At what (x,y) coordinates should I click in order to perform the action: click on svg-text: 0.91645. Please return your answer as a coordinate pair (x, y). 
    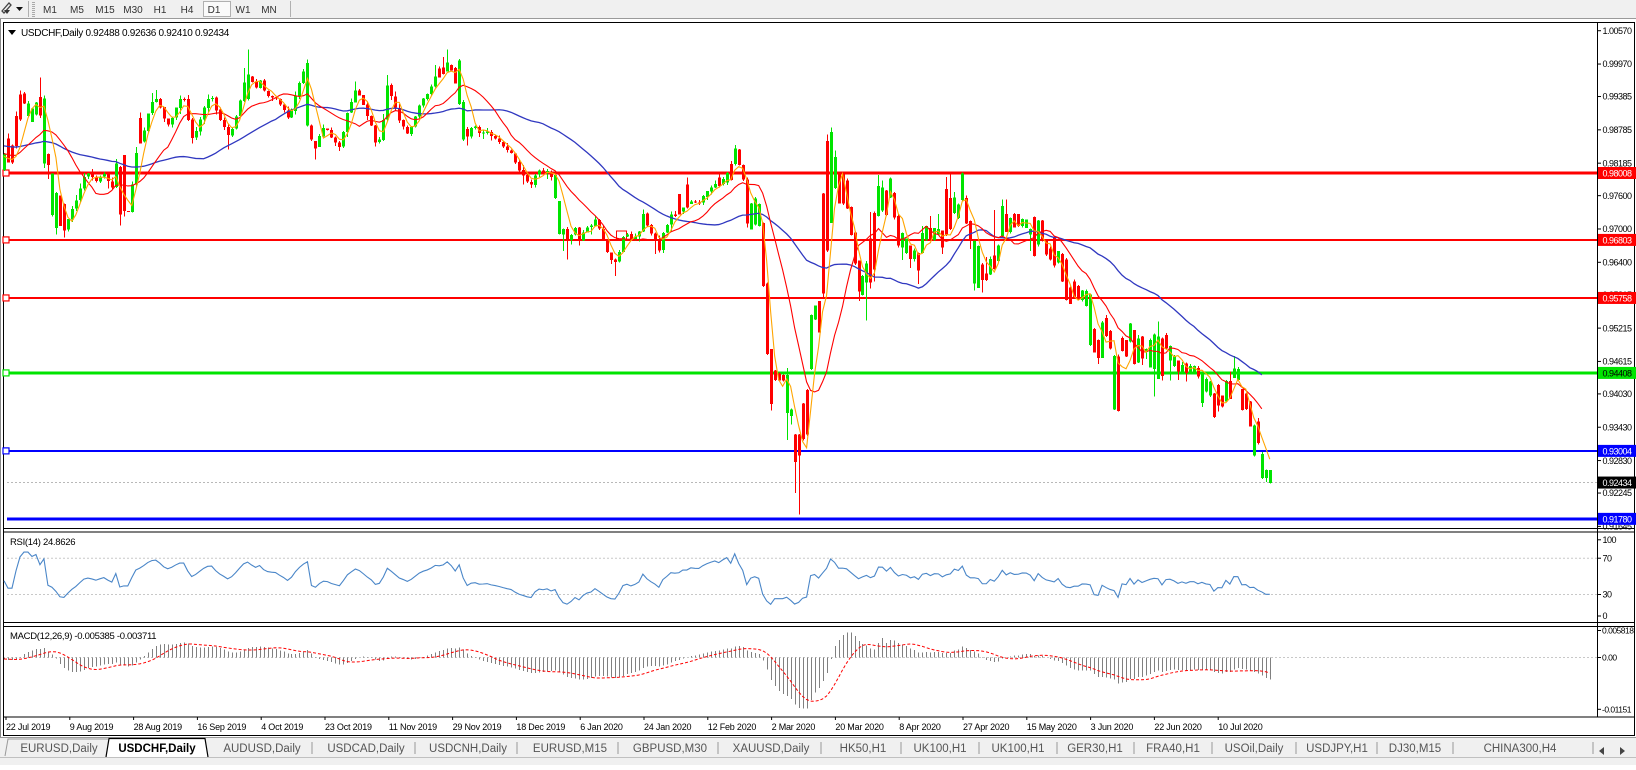
    Looking at the image, I should click on (1618, 527).